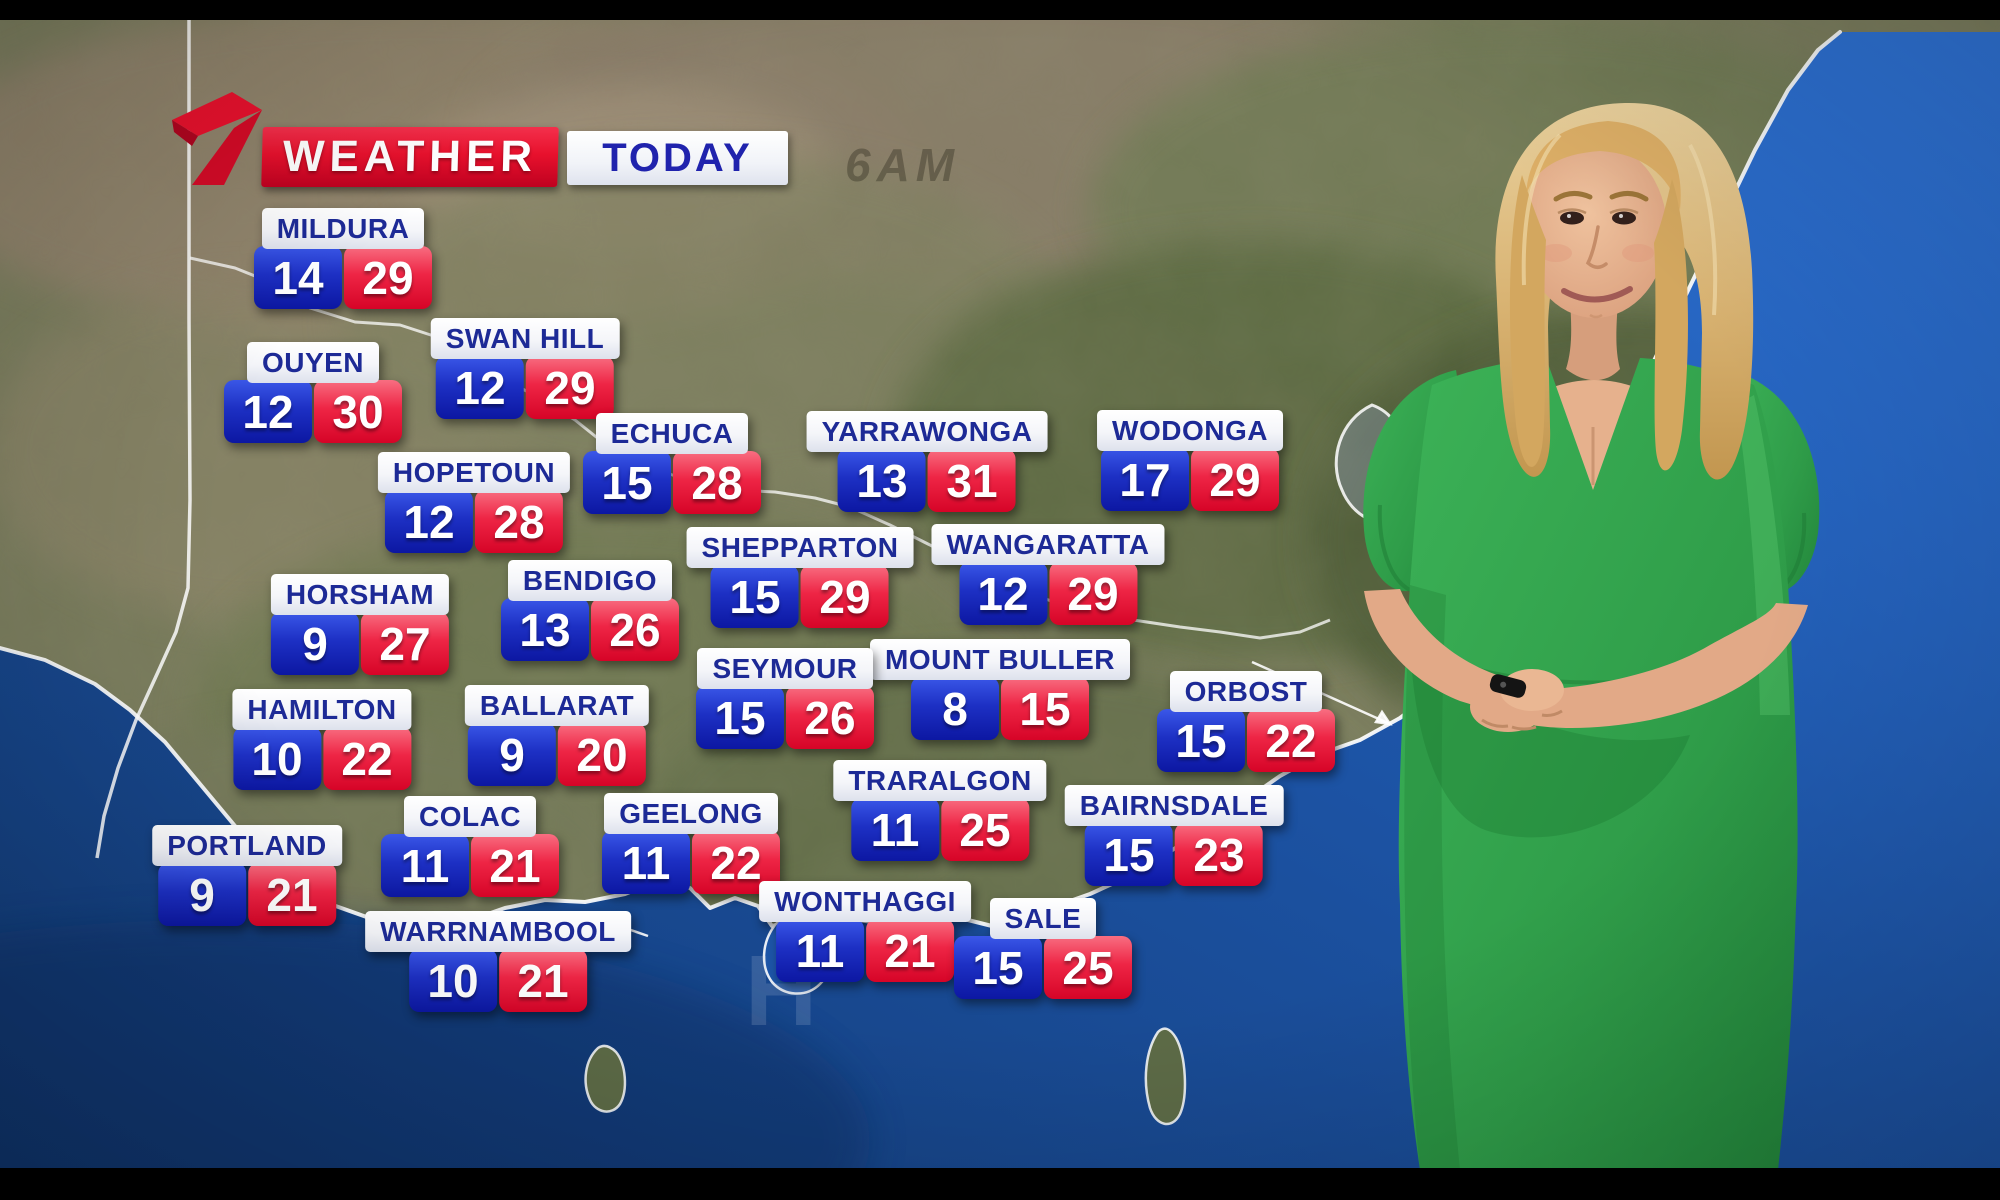 This screenshot has width=2000, height=1200. Describe the element at coordinates (1000, 659) in the screenshot. I see `town-name: MOUNT BULLER` at that location.